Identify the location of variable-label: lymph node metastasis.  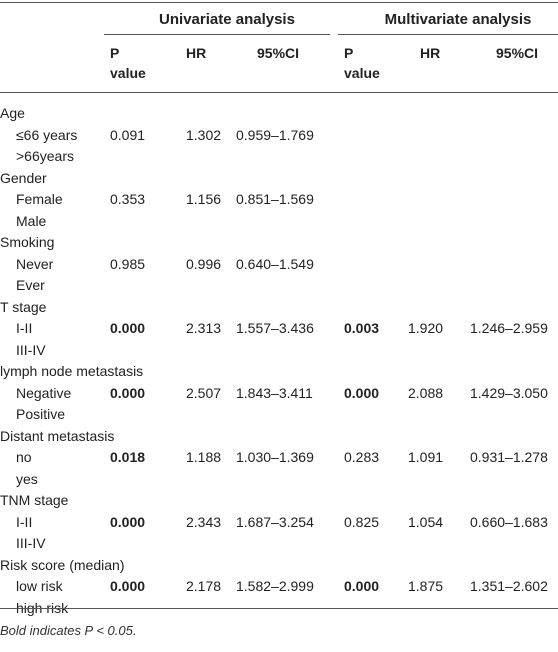
(72, 371).